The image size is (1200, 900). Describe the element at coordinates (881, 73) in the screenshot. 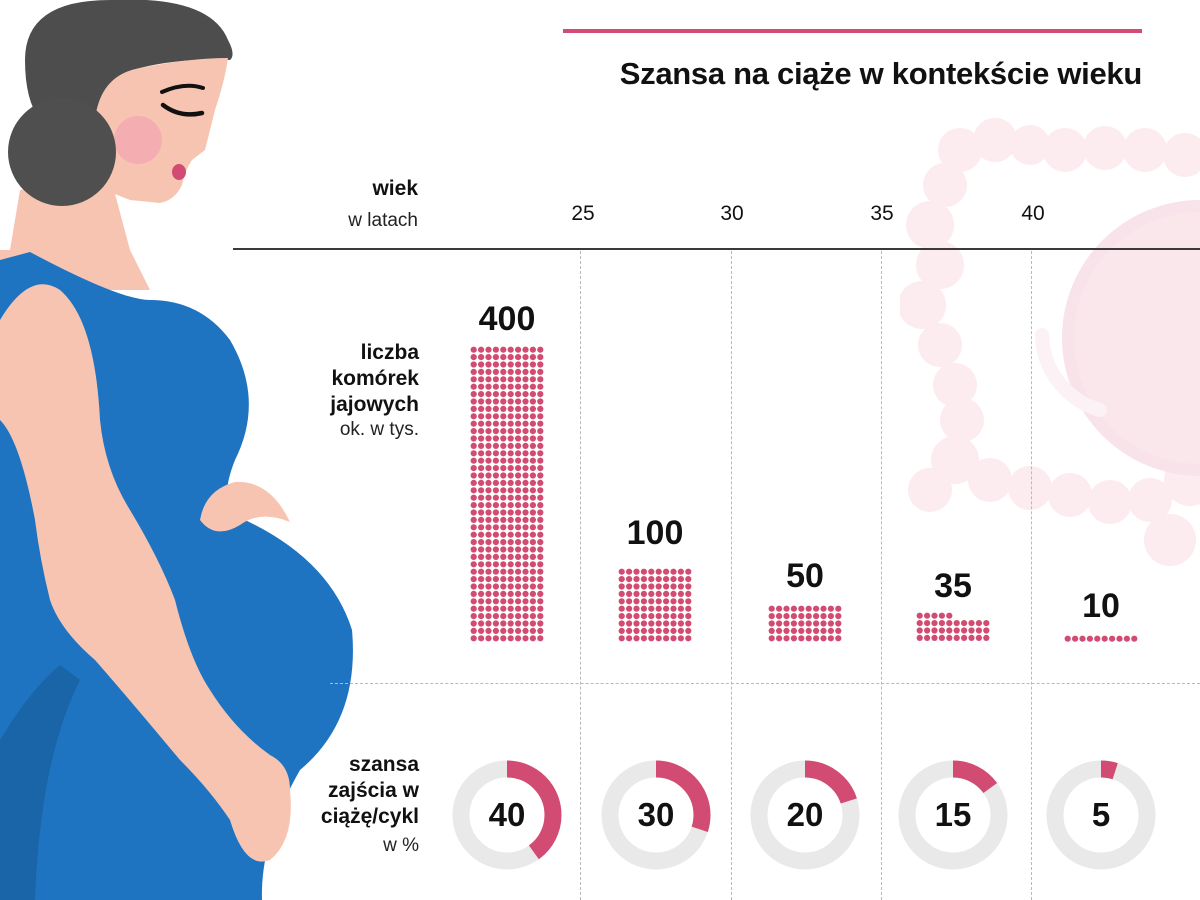

I see `chart-title: Szansa na ciąże w kontekście wieku` at that location.